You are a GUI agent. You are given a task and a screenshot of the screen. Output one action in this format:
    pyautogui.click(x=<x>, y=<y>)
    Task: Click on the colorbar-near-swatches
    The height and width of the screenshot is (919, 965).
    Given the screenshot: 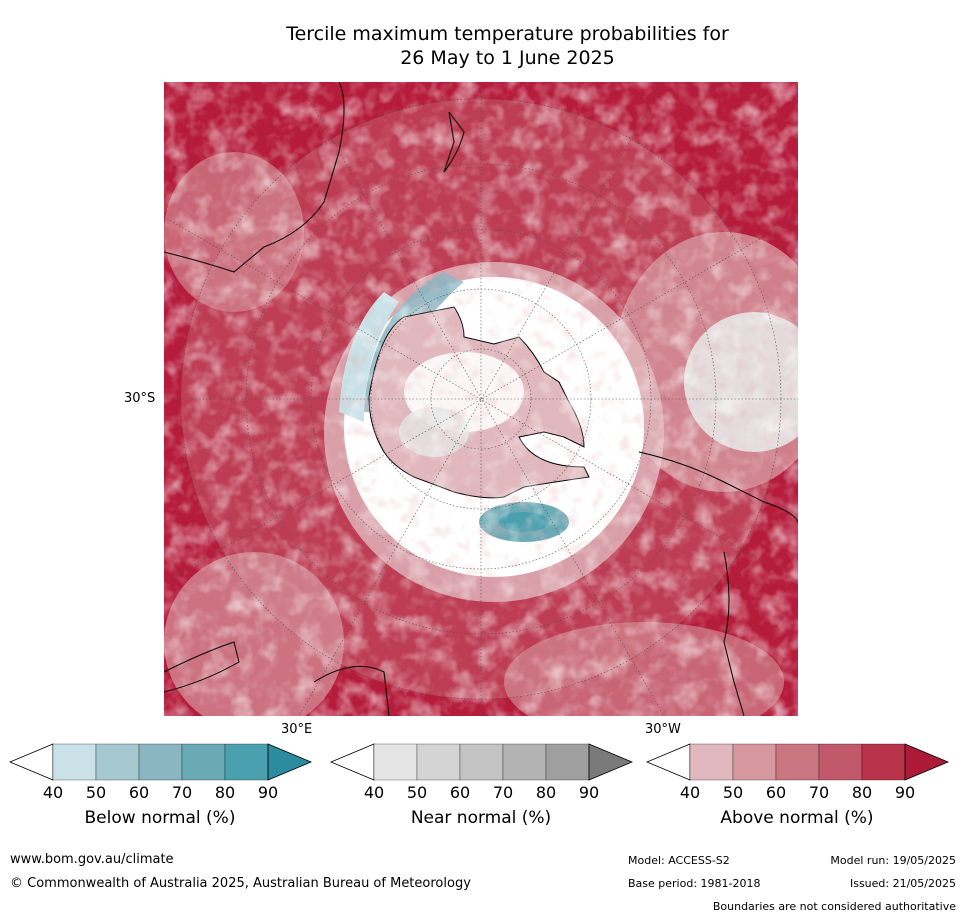 What is the action you would take?
    pyautogui.click(x=481, y=762)
    